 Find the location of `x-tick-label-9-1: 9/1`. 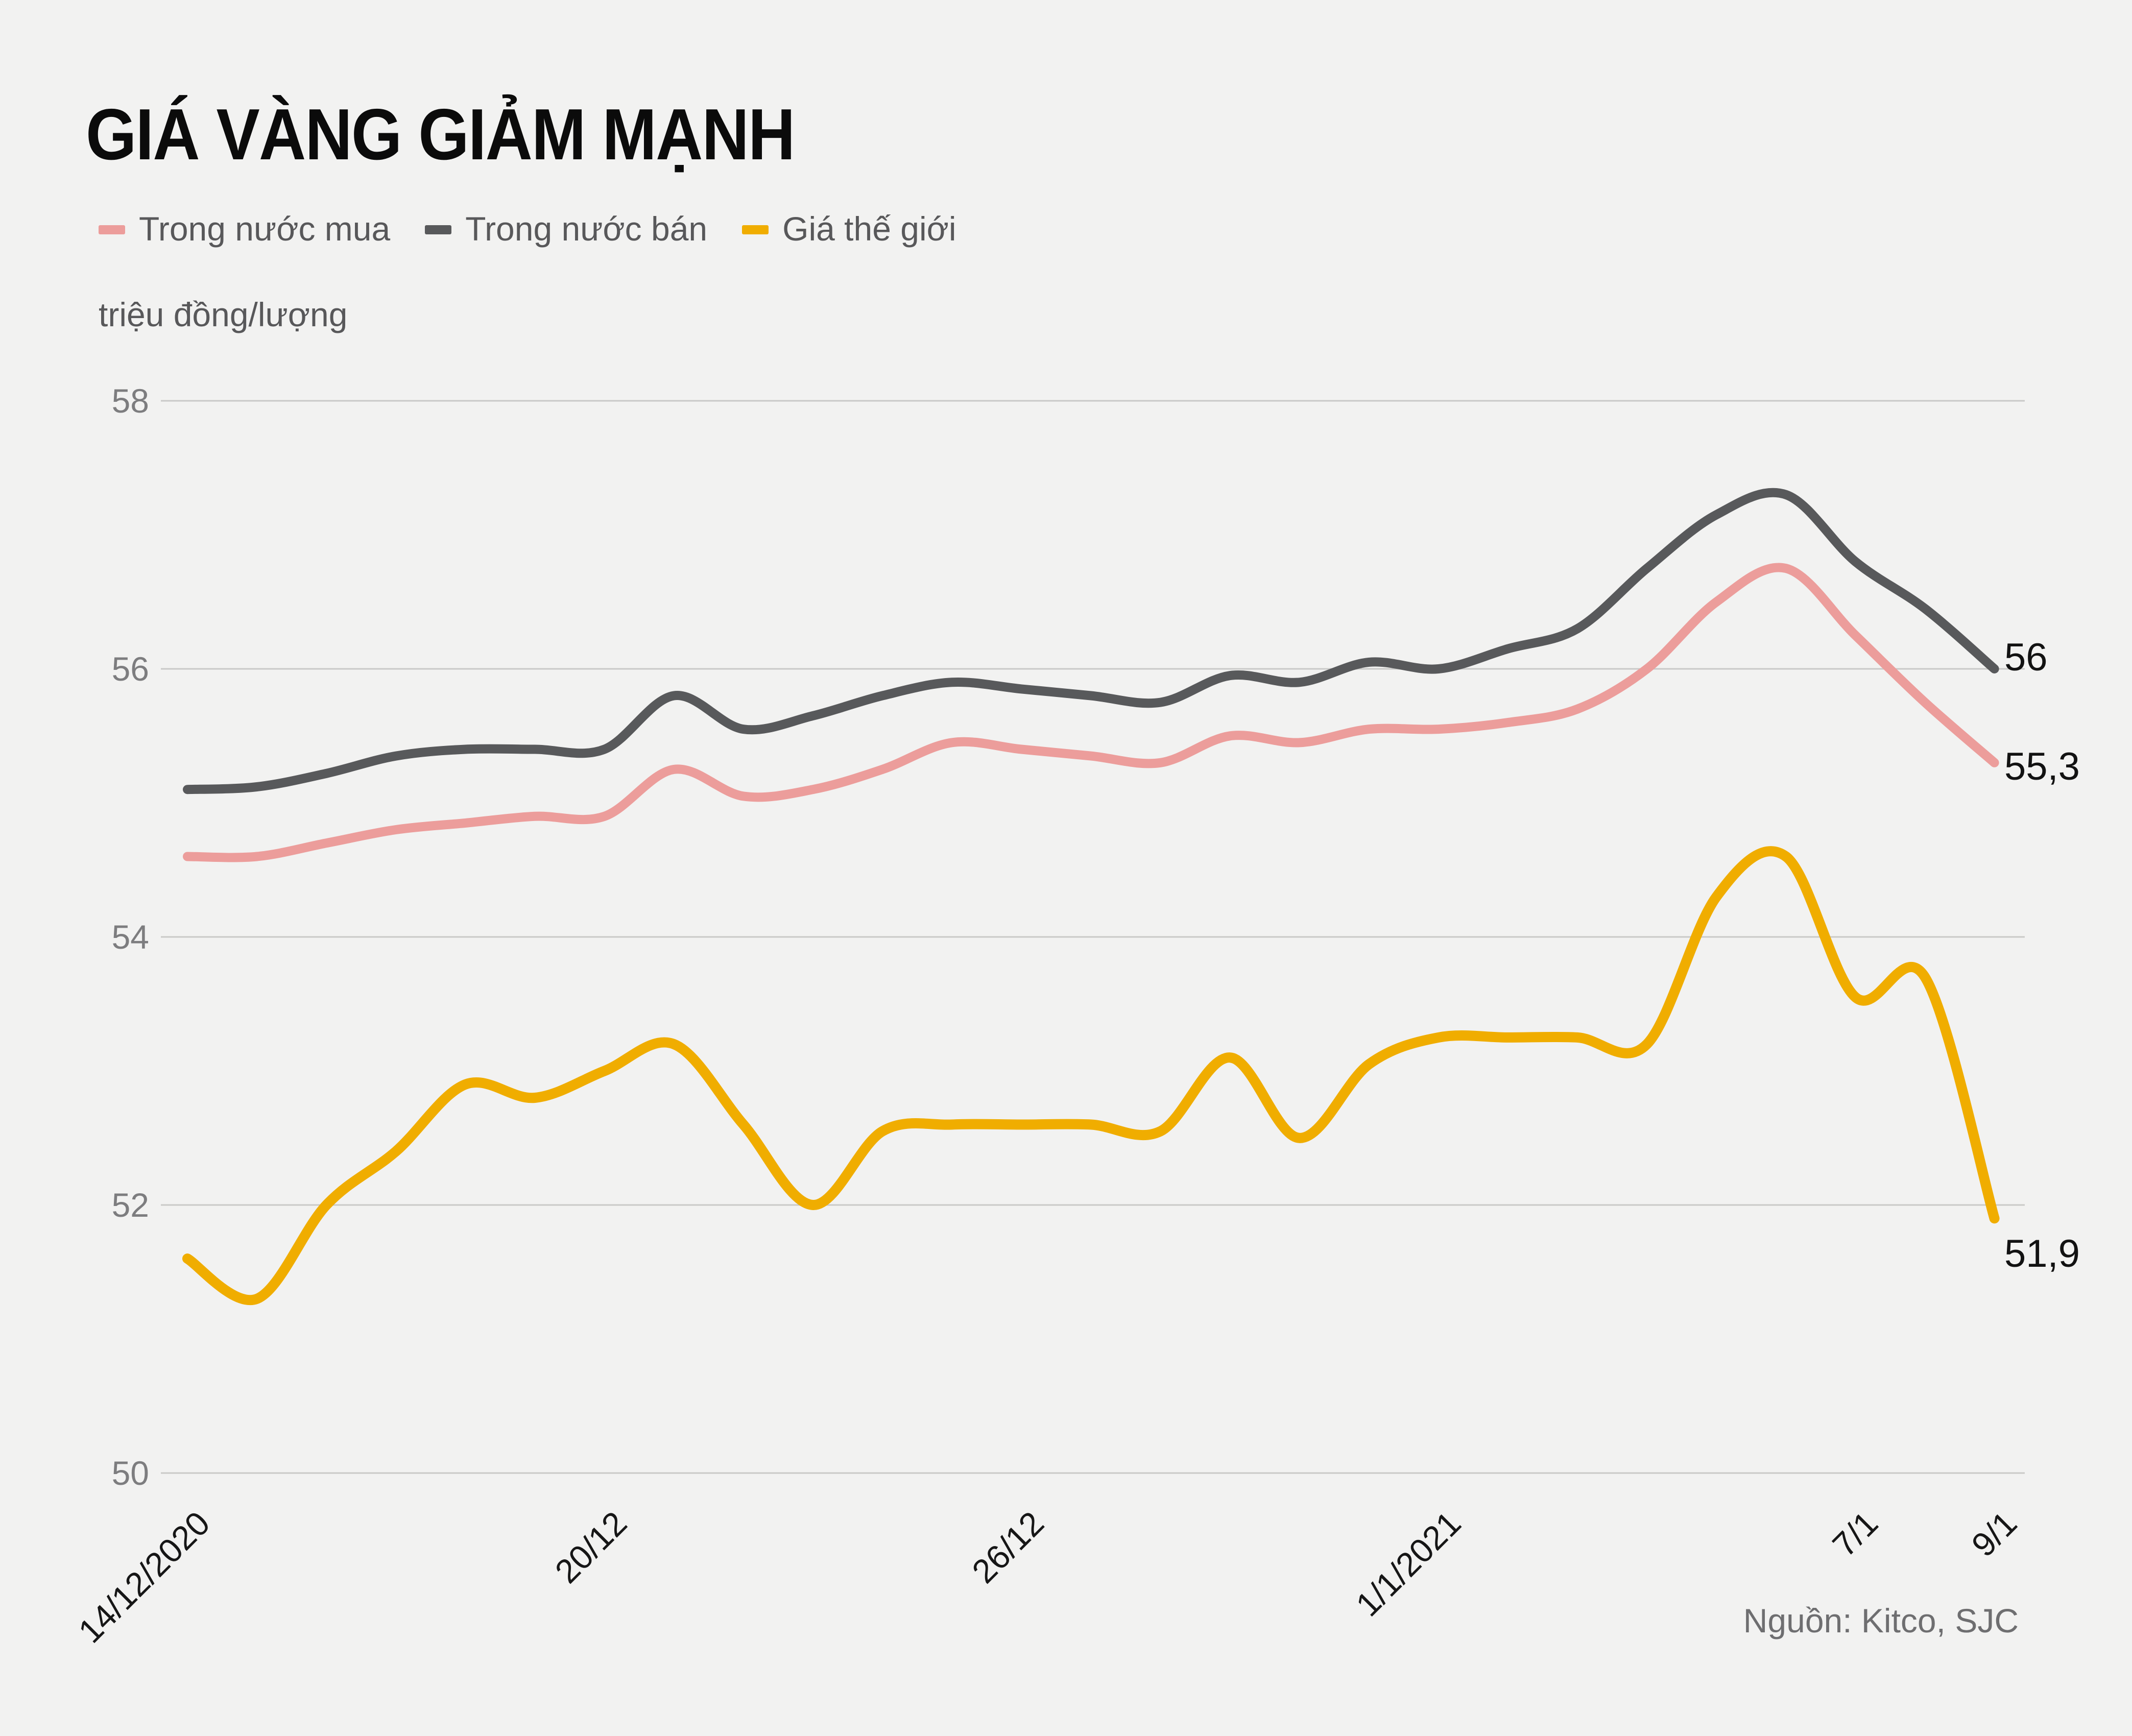

x-tick-label-9-1: 9/1 is located at coordinates (1994, 1534).